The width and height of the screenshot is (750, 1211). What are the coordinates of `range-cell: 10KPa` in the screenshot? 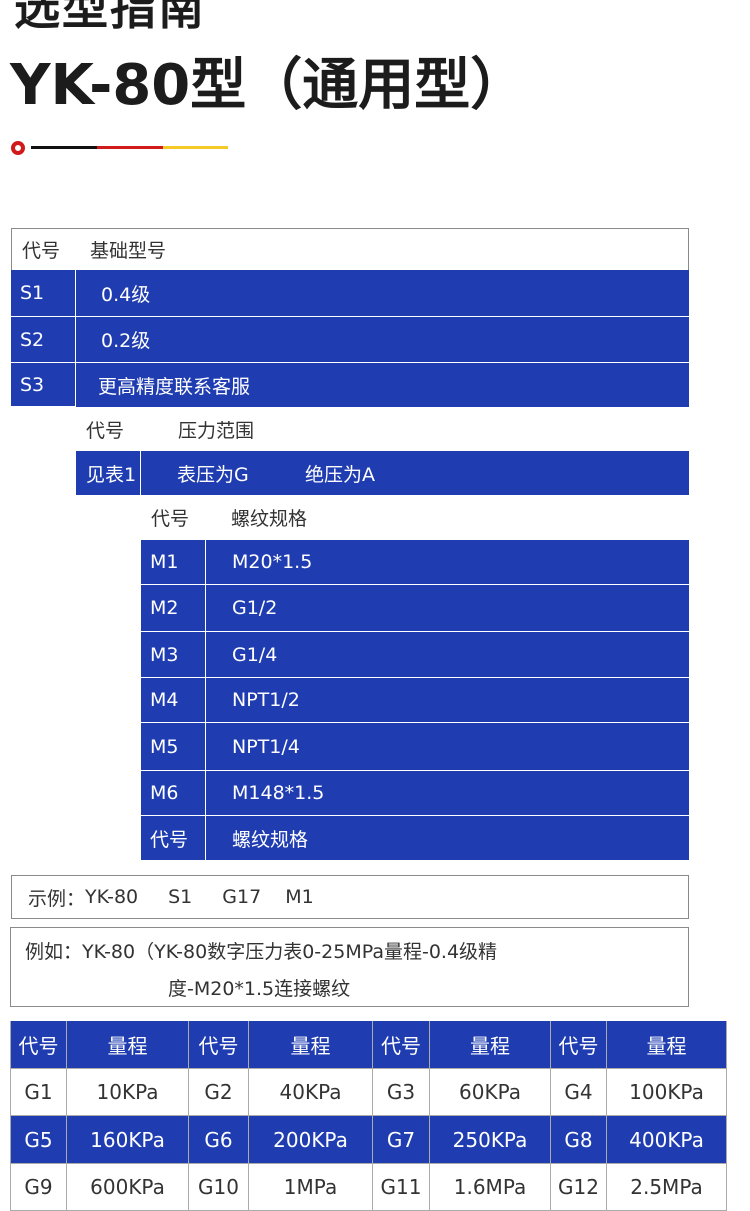 It's located at (128, 1092).